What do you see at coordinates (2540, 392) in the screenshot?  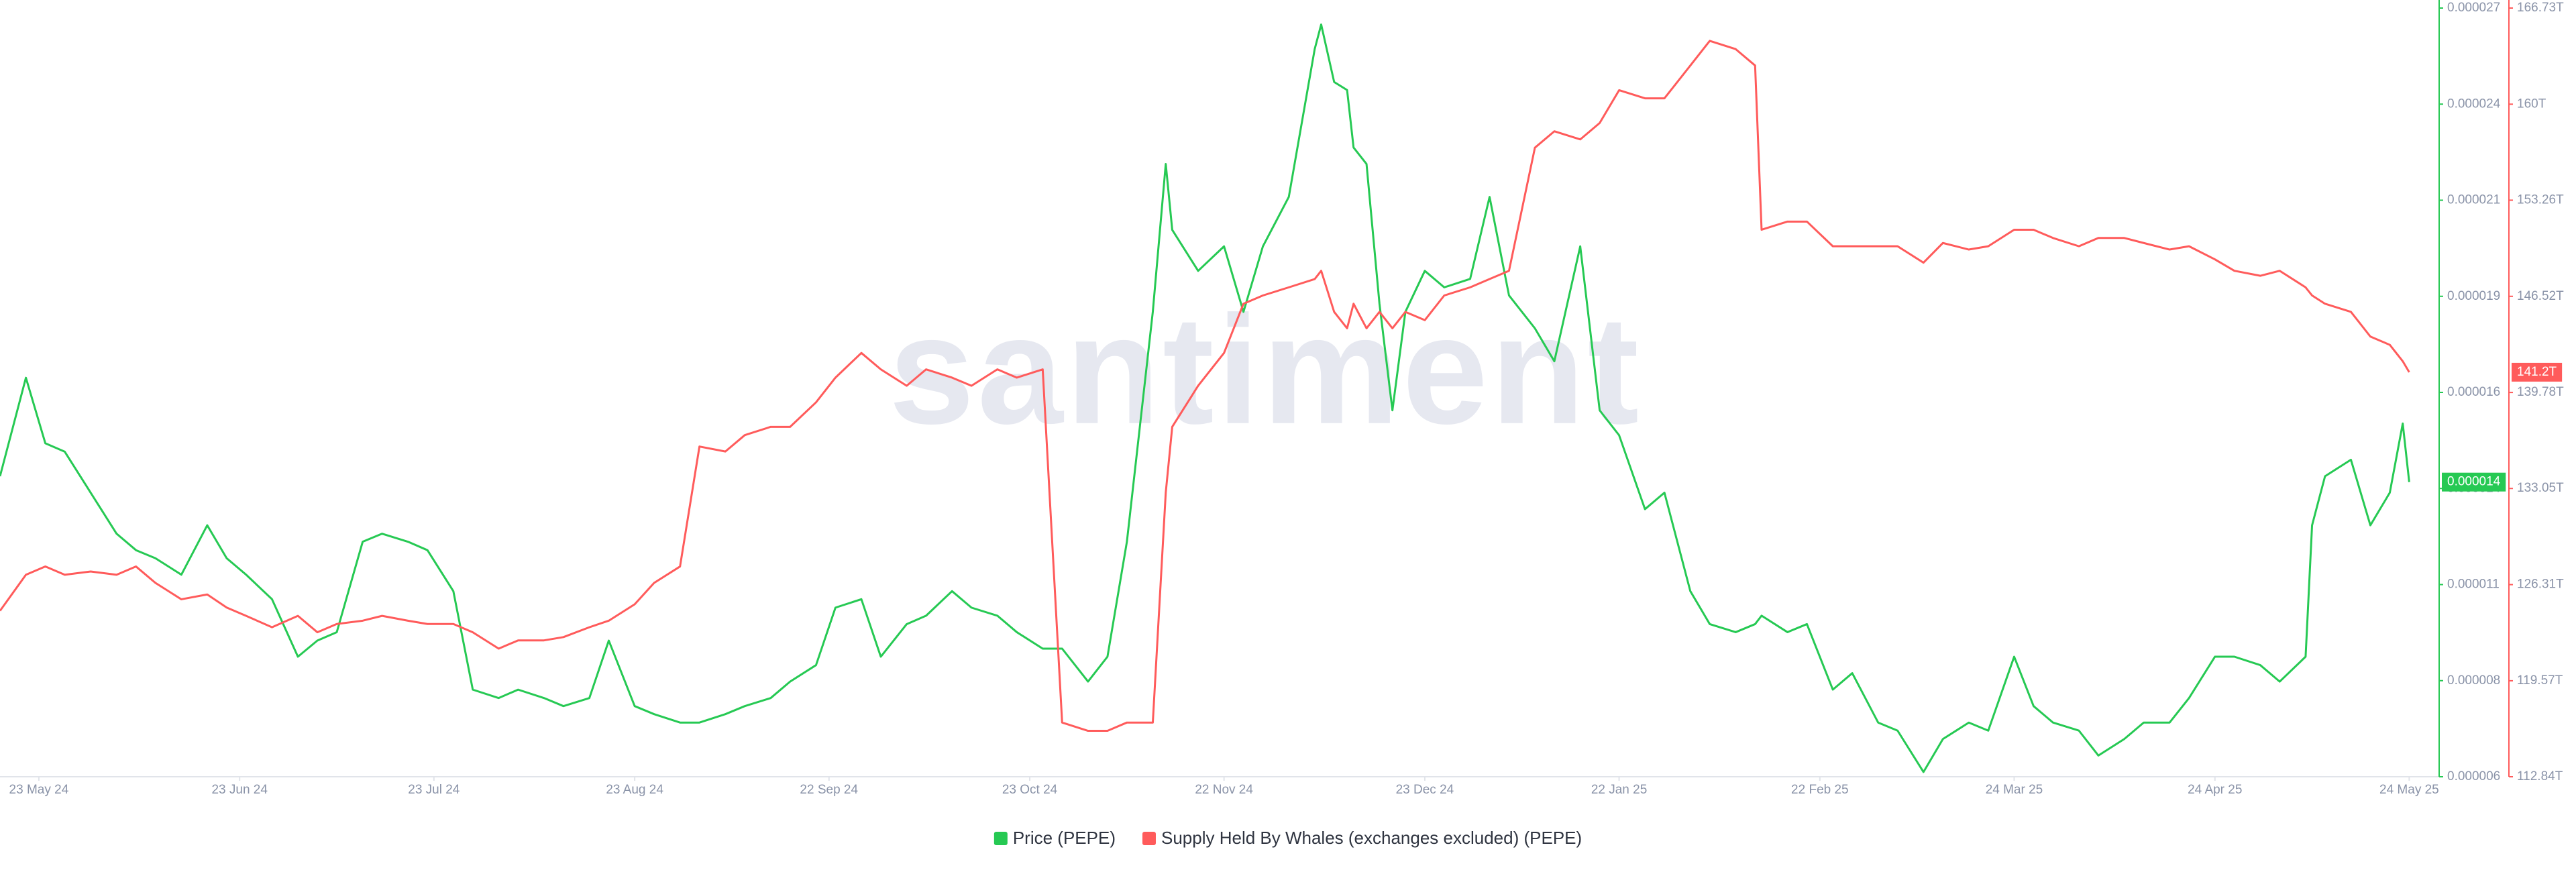 I see `y2-tick-label: 139.78T` at bounding box center [2540, 392].